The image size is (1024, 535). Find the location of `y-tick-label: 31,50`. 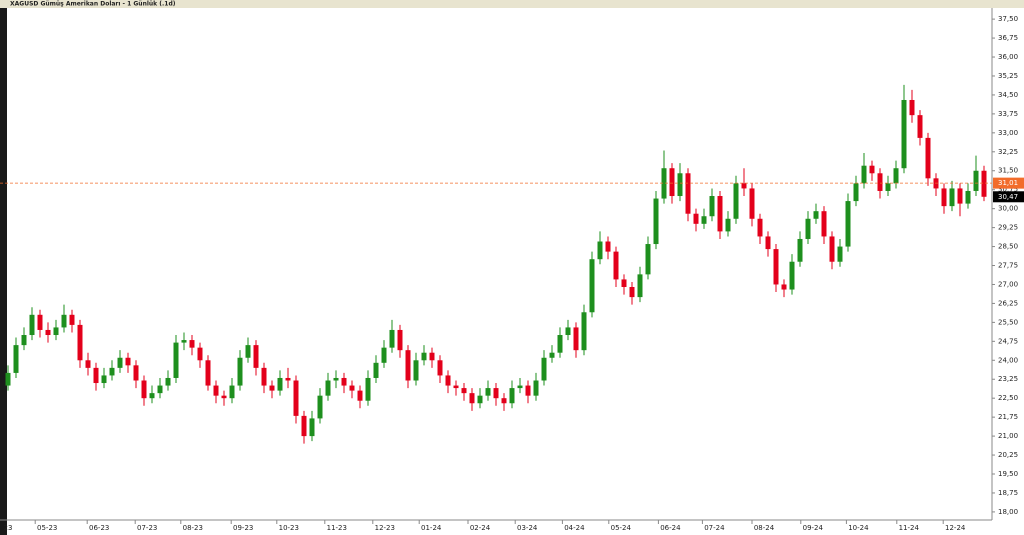

y-tick-label: 31,50 is located at coordinates (1008, 171).